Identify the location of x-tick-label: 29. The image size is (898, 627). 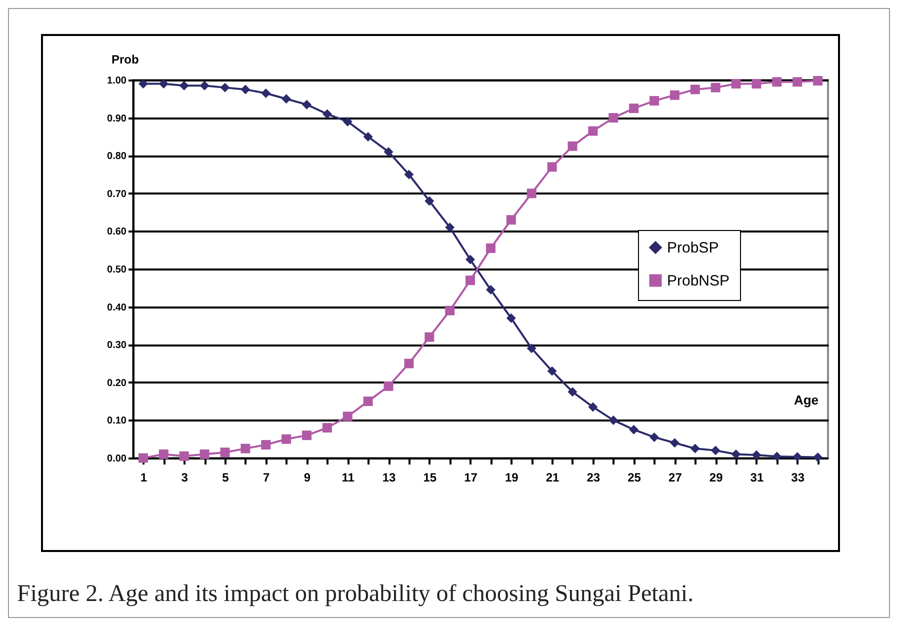
(716, 477).